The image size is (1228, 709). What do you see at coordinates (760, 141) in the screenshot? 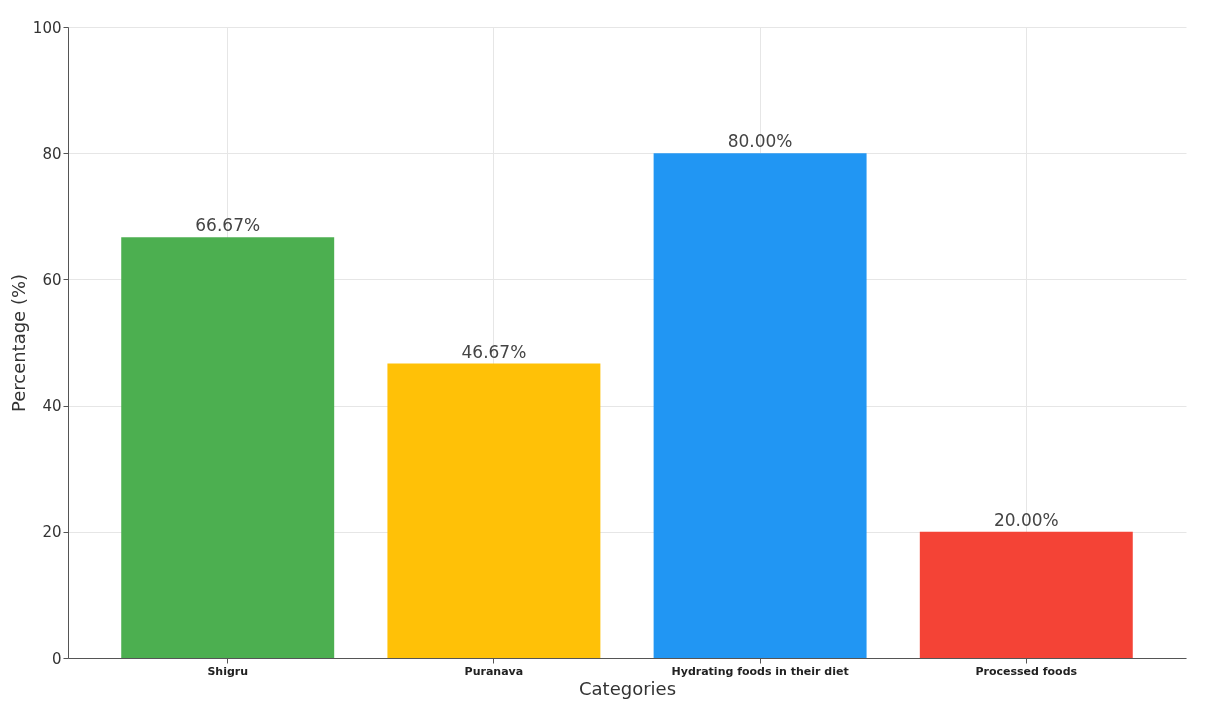
I see `data-label: 80.00%` at bounding box center [760, 141].